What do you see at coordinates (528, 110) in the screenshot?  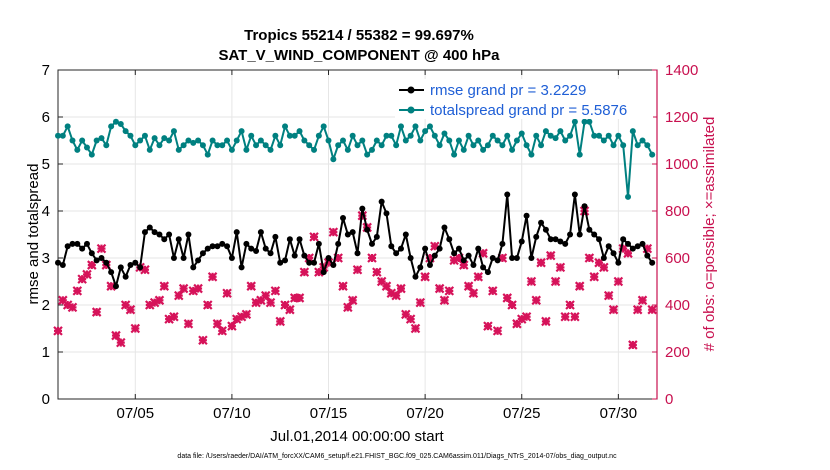 I see `legend-entry-totalspread: totalspread grand pr = 5.5876` at bounding box center [528, 110].